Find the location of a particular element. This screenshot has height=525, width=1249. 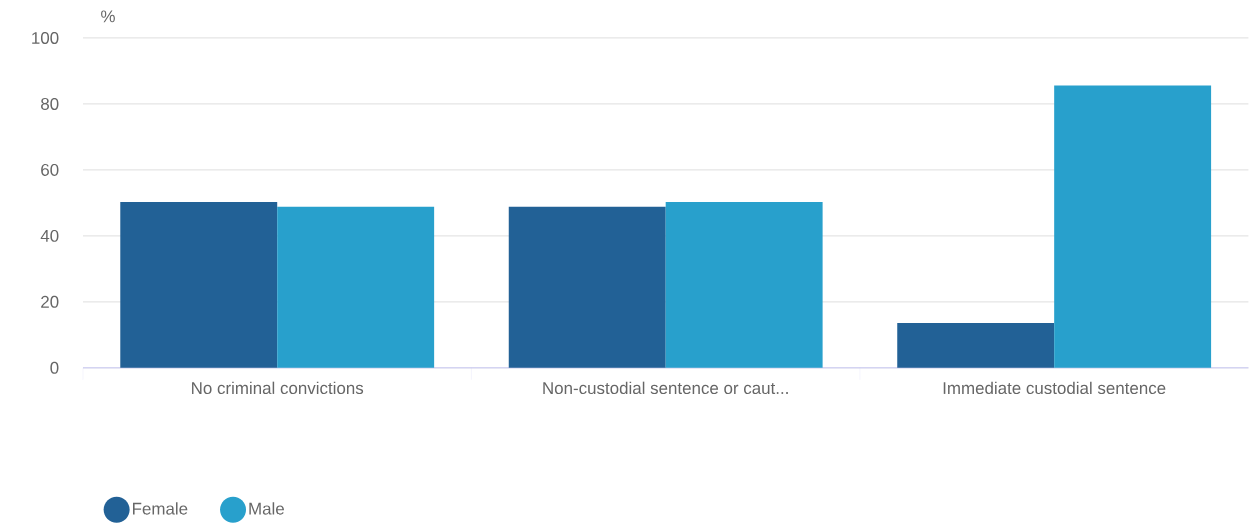

y-tick-label: 20 is located at coordinates (50, 302).